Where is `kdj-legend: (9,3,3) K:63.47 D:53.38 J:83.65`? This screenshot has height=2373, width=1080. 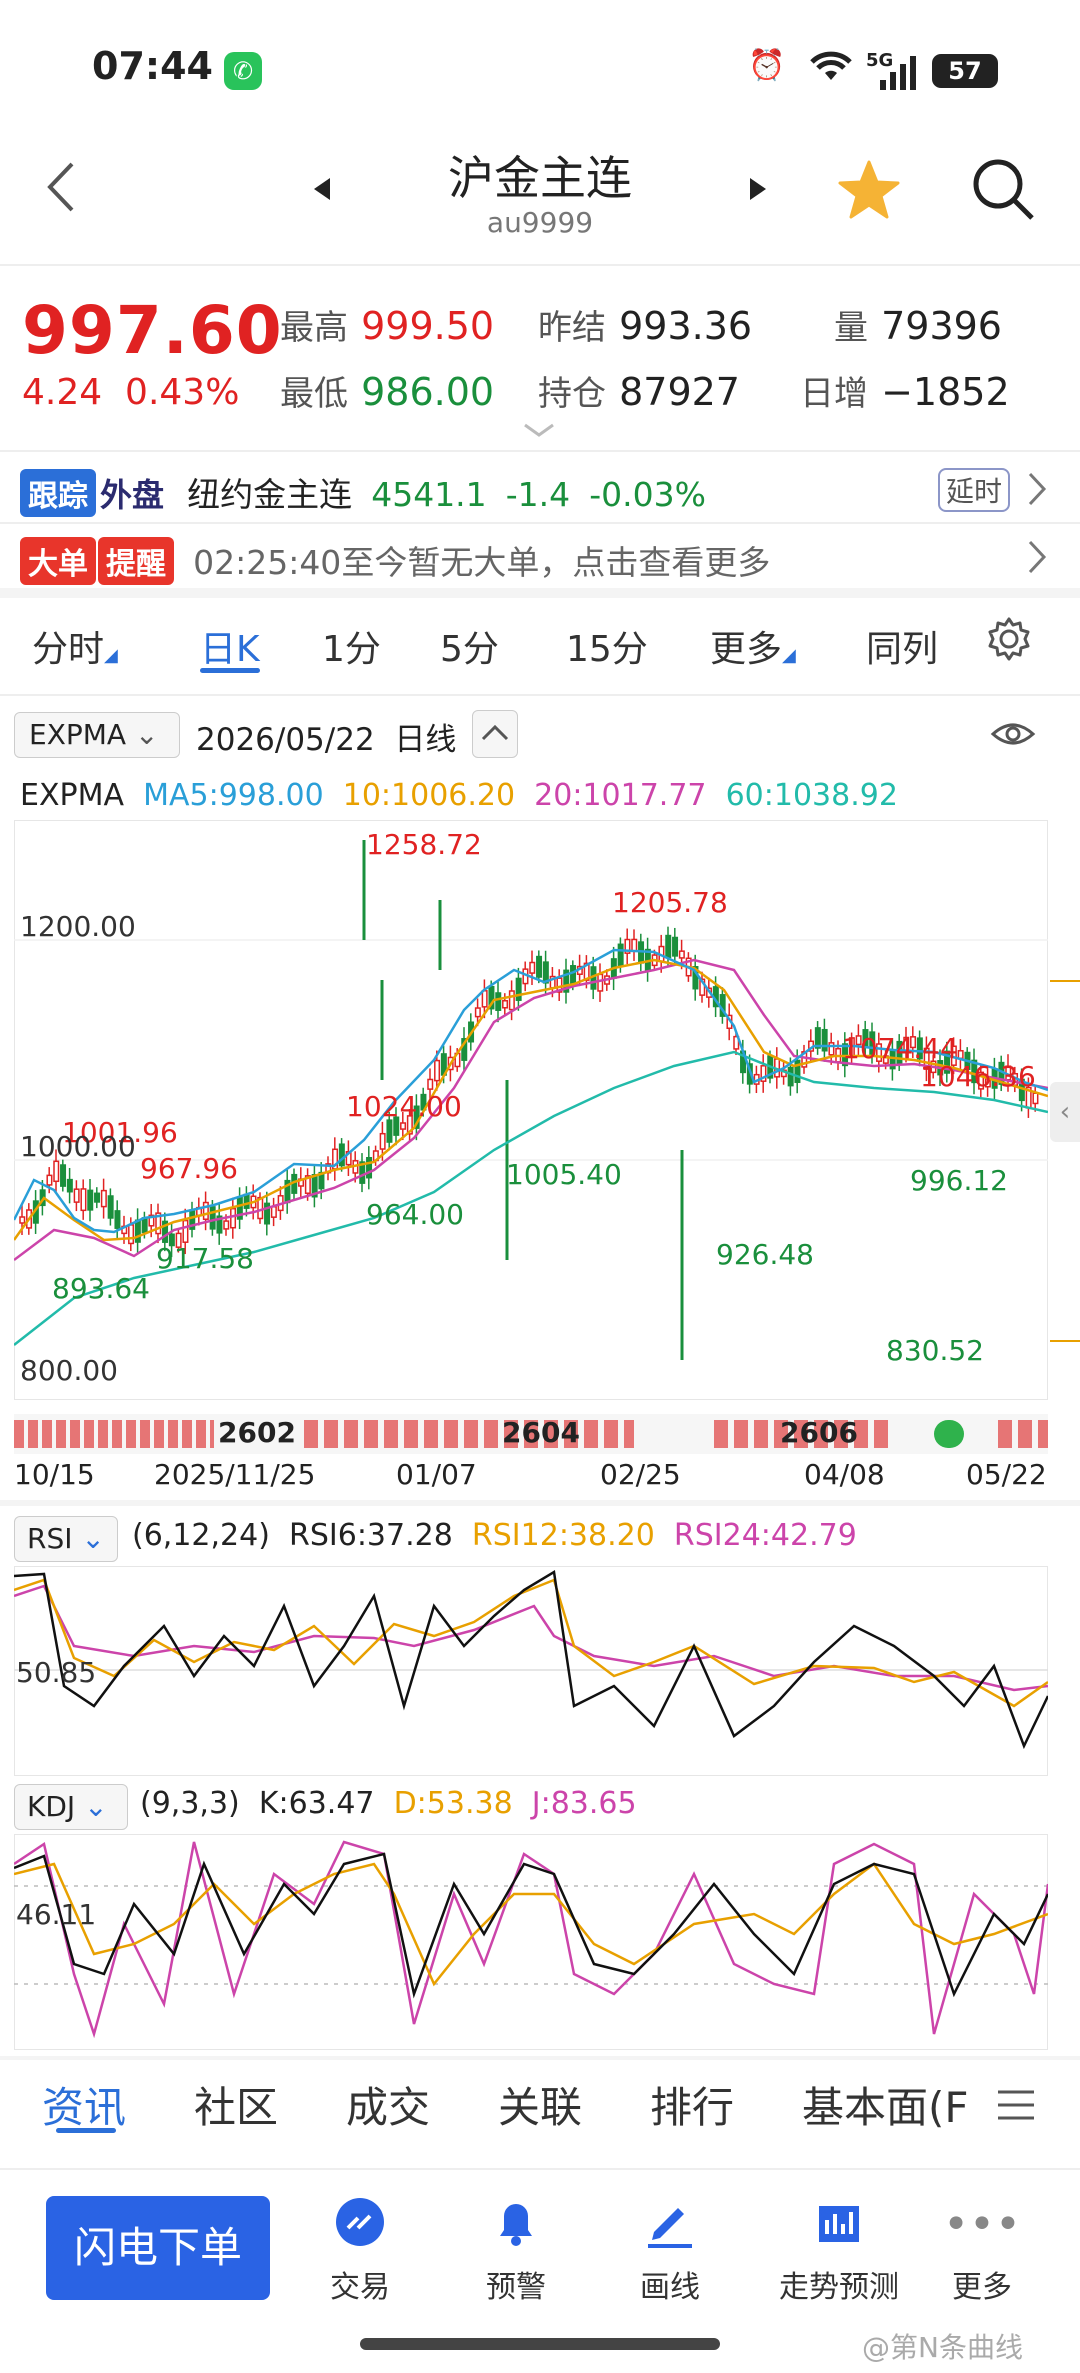 kdj-legend: (9,3,3) K:63.47 D:53.38 J:83.65 is located at coordinates (388, 1803).